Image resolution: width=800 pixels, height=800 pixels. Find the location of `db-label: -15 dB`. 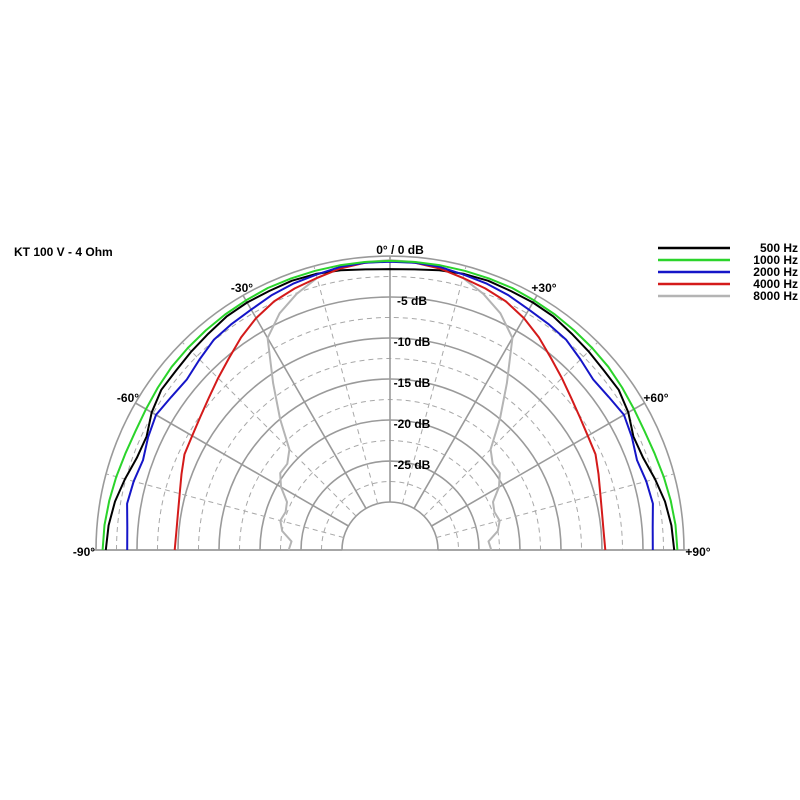

db-label: -15 dB is located at coordinates (412, 383).